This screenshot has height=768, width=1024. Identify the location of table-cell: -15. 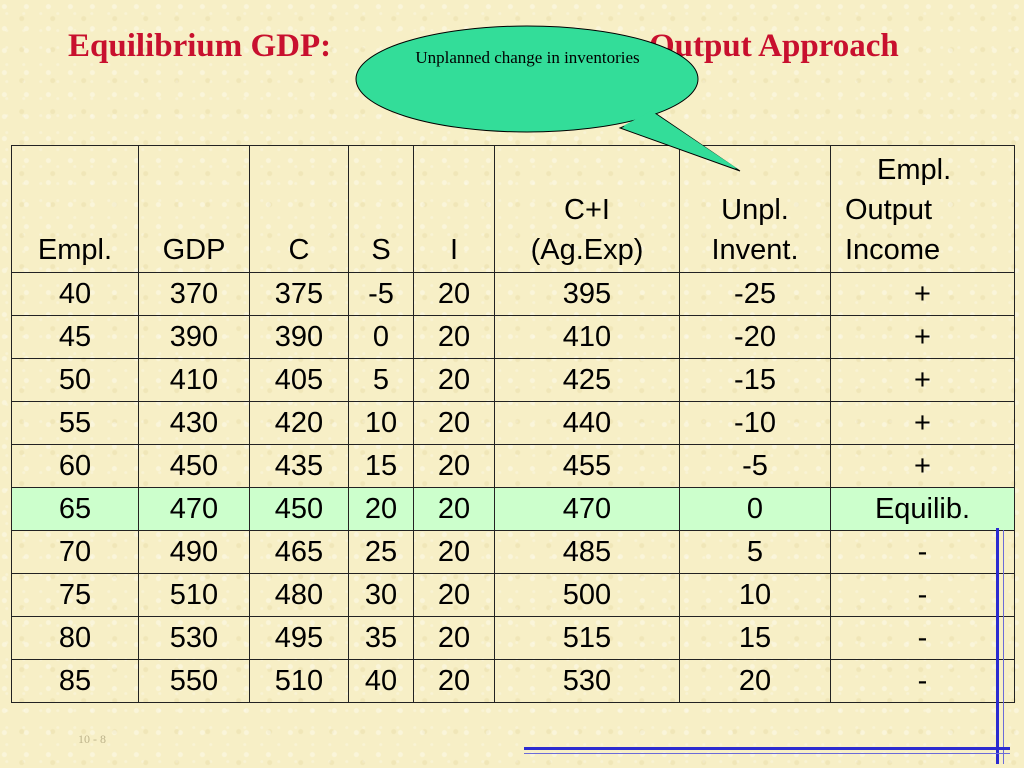
(755, 380).